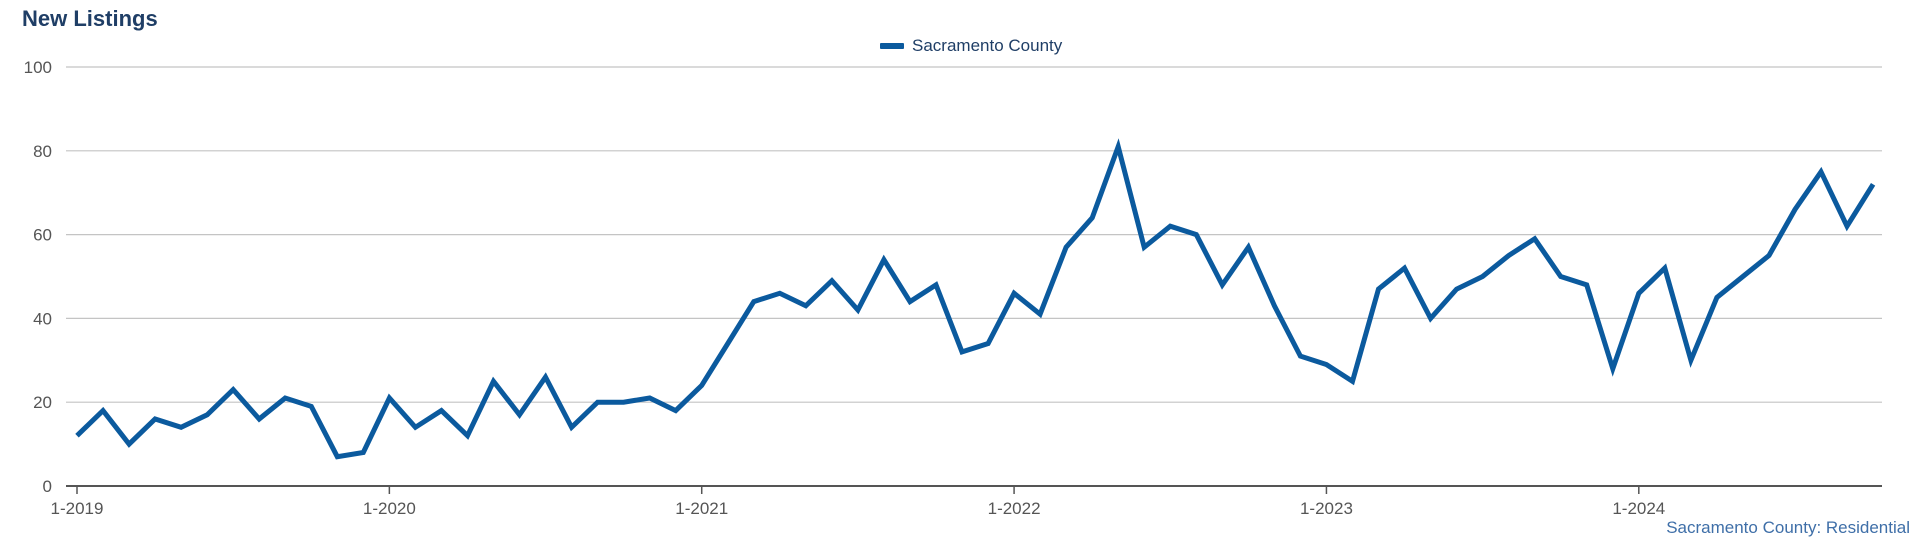  What do you see at coordinates (42, 151) in the screenshot?
I see `y-tick-label: 80` at bounding box center [42, 151].